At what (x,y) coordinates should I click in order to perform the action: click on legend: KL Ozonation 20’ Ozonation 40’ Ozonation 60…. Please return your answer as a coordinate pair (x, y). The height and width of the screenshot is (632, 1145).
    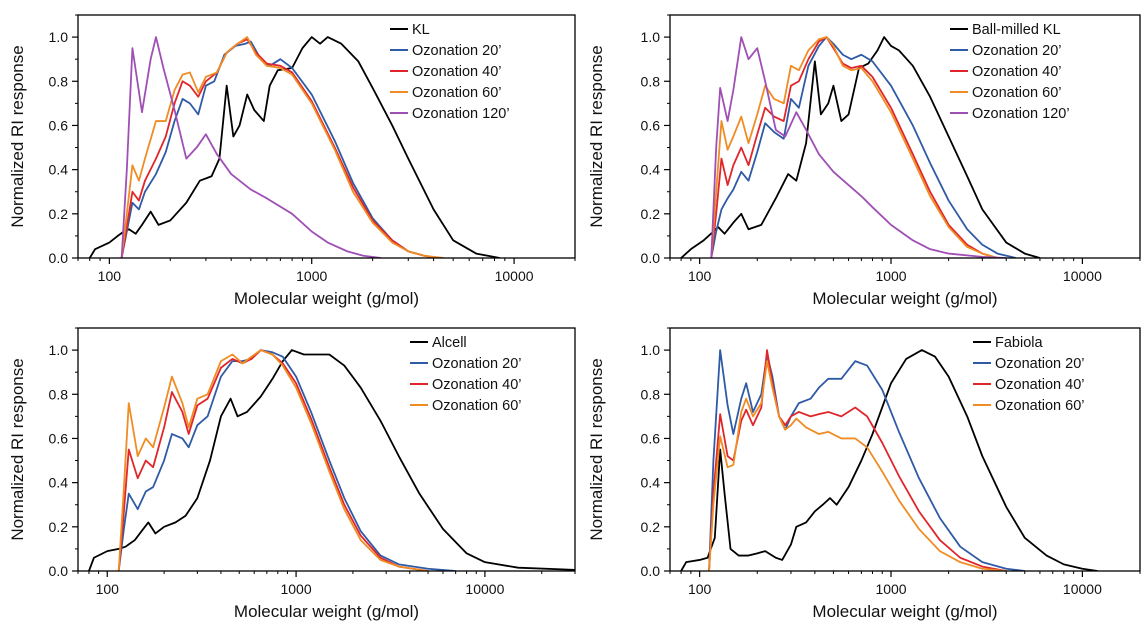
    Looking at the image, I should click on (450, 72).